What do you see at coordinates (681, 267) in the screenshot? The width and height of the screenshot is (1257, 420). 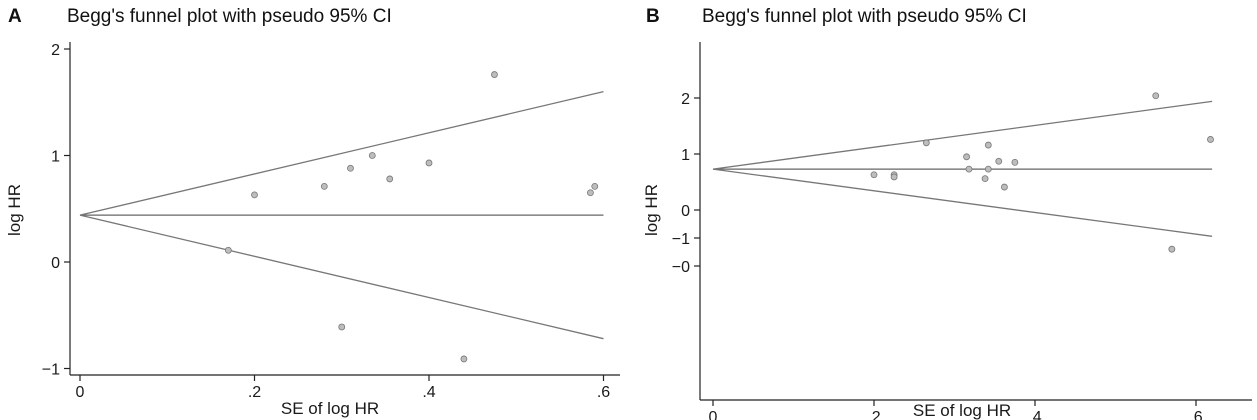 I see `y-tick-label: −0` at bounding box center [681, 267].